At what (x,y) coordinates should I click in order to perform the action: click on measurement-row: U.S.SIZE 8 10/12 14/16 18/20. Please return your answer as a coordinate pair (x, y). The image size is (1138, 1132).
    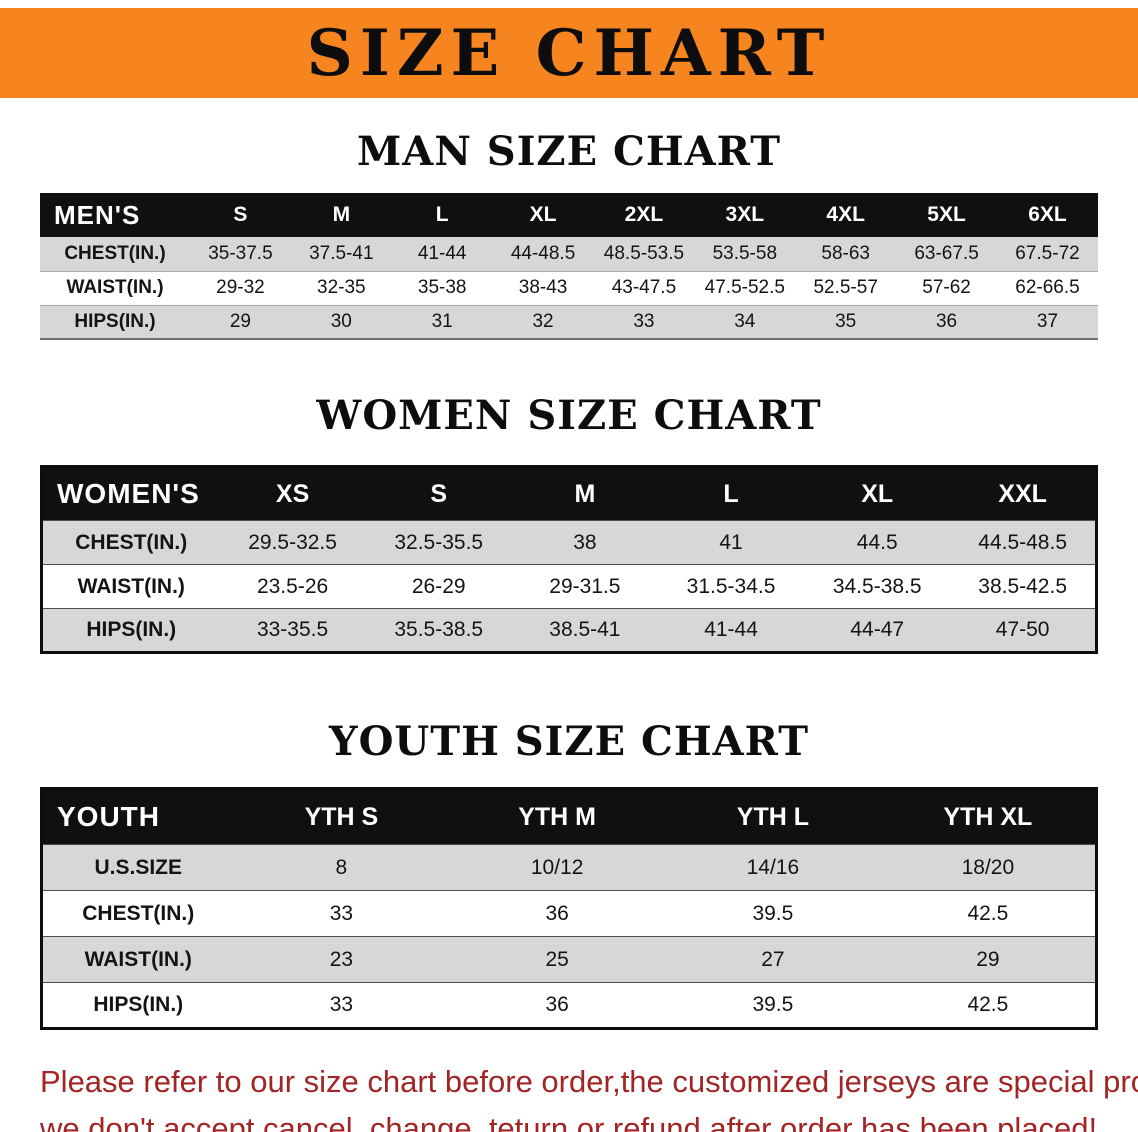
    Looking at the image, I should click on (569, 867).